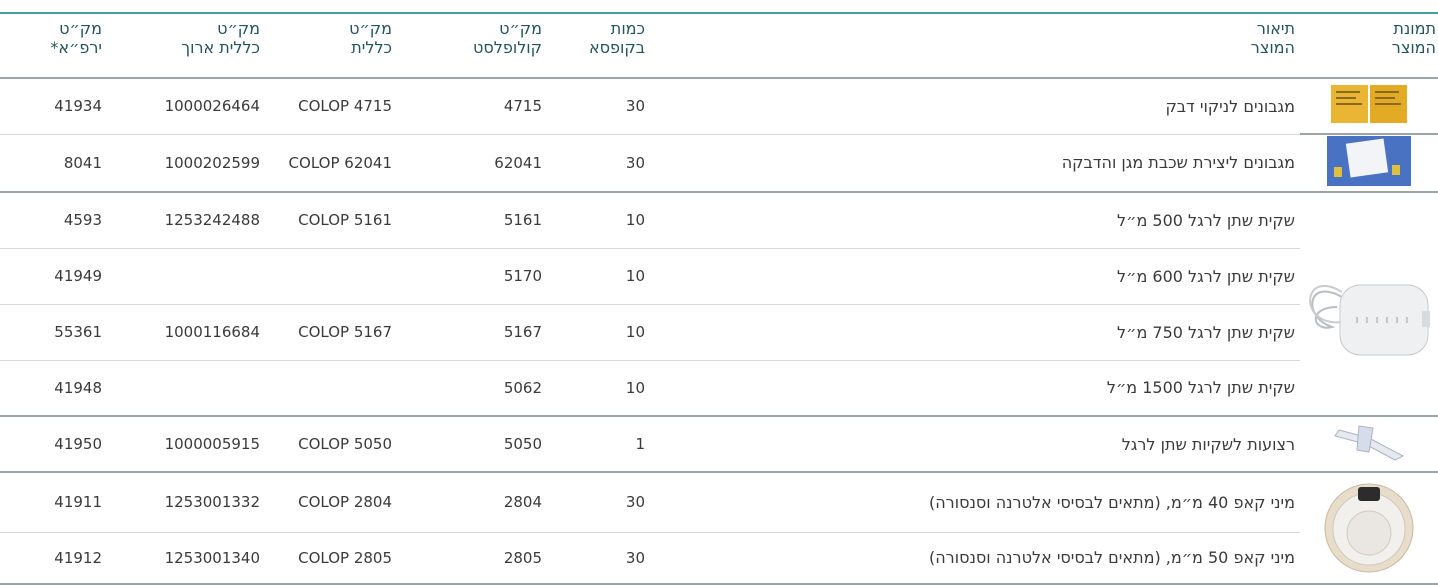 The width and height of the screenshot is (1438, 585). What do you see at coordinates (53, 163) in the screenshot?
I see `table-cell: 8041` at bounding box center [53, 163].